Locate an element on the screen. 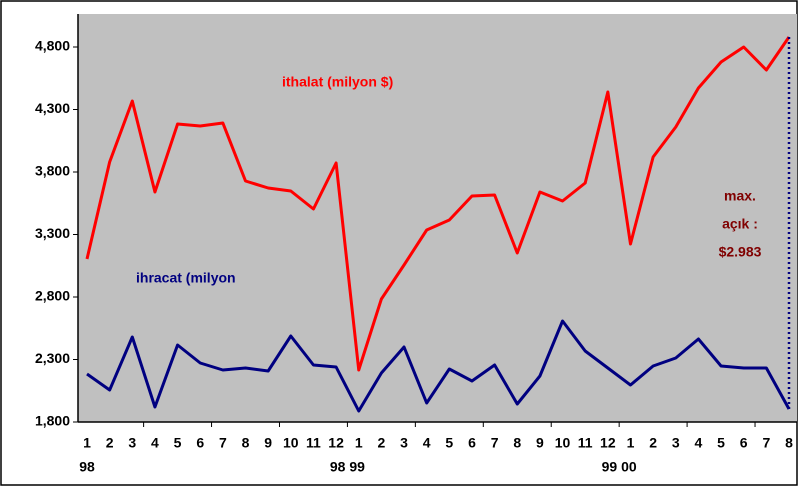 The width and height of the screenshot is (799, 487). annotation: açık : is located at coordinates (740, 224).